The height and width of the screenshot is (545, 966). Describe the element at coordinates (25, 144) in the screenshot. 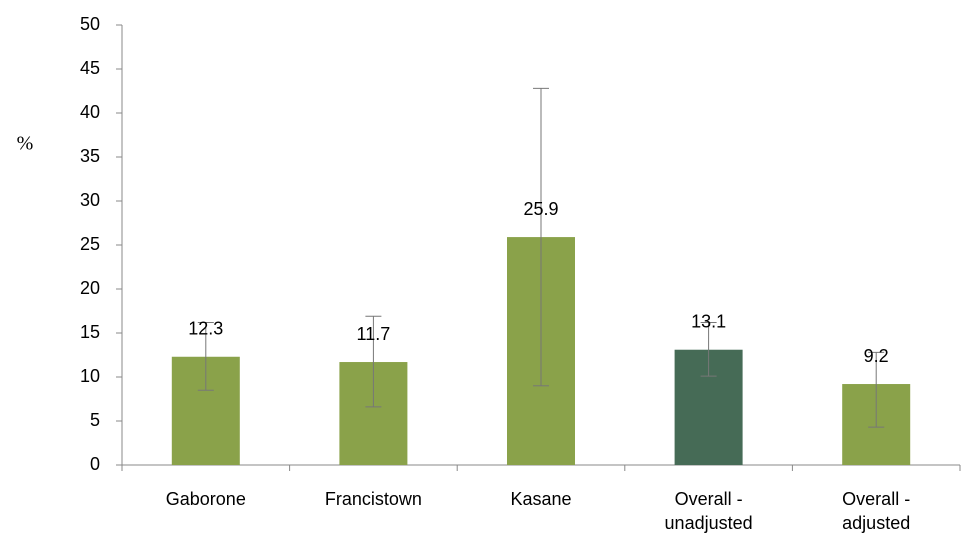

I see `y-axis-label: %` at that location.